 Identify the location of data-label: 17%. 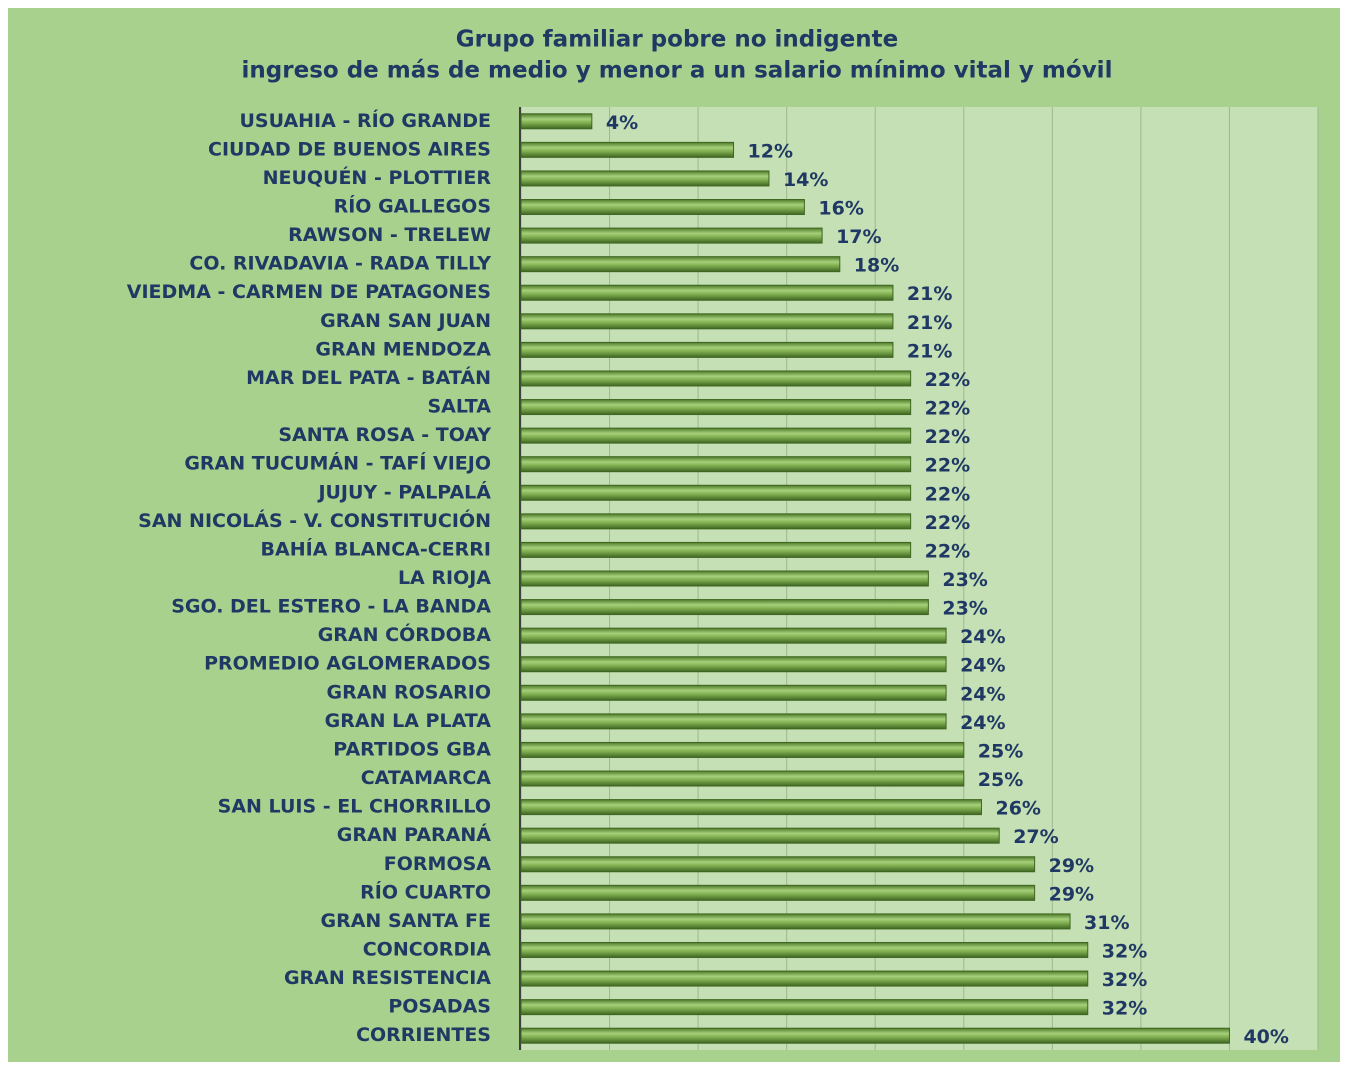
(858, 237).